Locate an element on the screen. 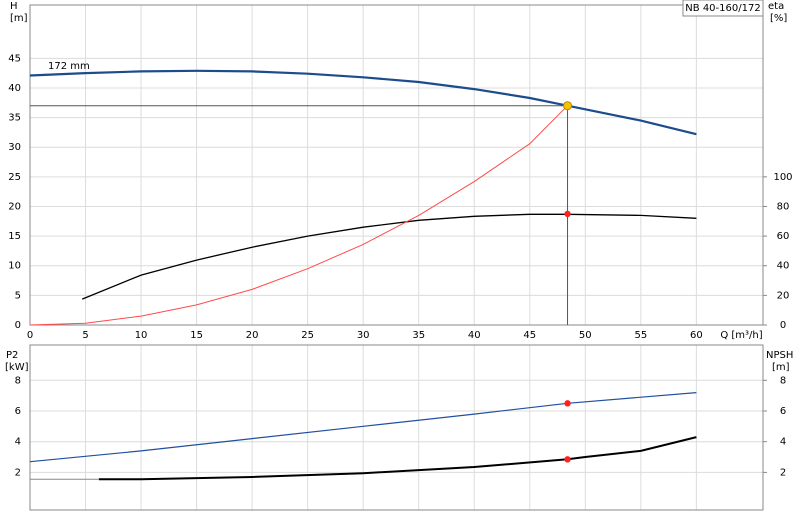 This screenshot has width=800, height=520. y-axis-unit: [m] is located at coordinates (19, 18).